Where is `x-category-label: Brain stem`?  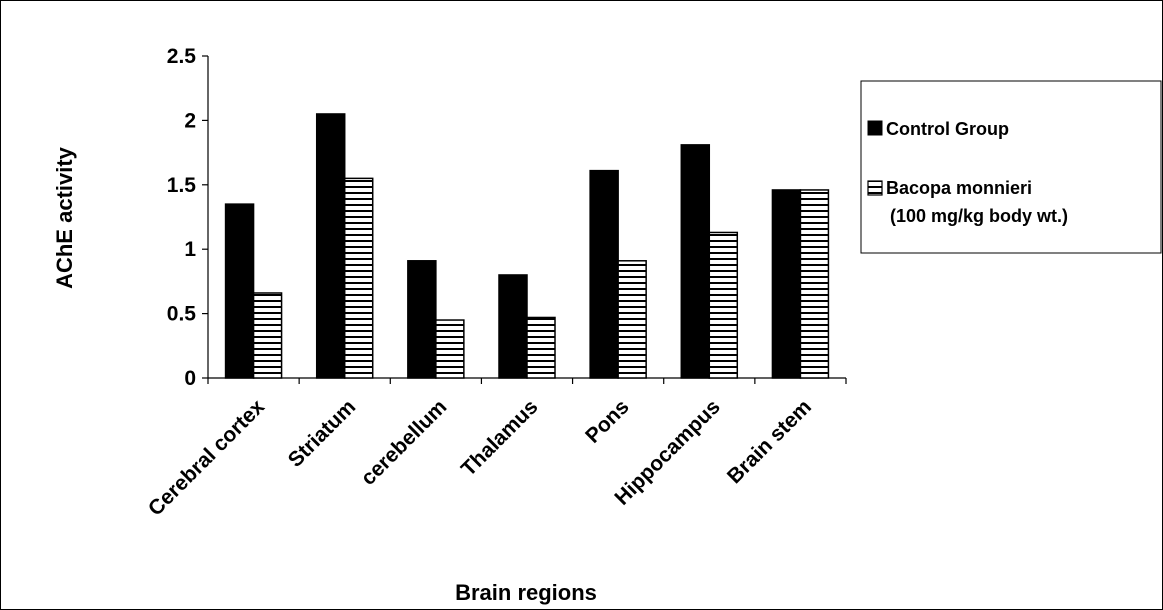 x-category-label: Brain stem is located at coordinates (769, 441).